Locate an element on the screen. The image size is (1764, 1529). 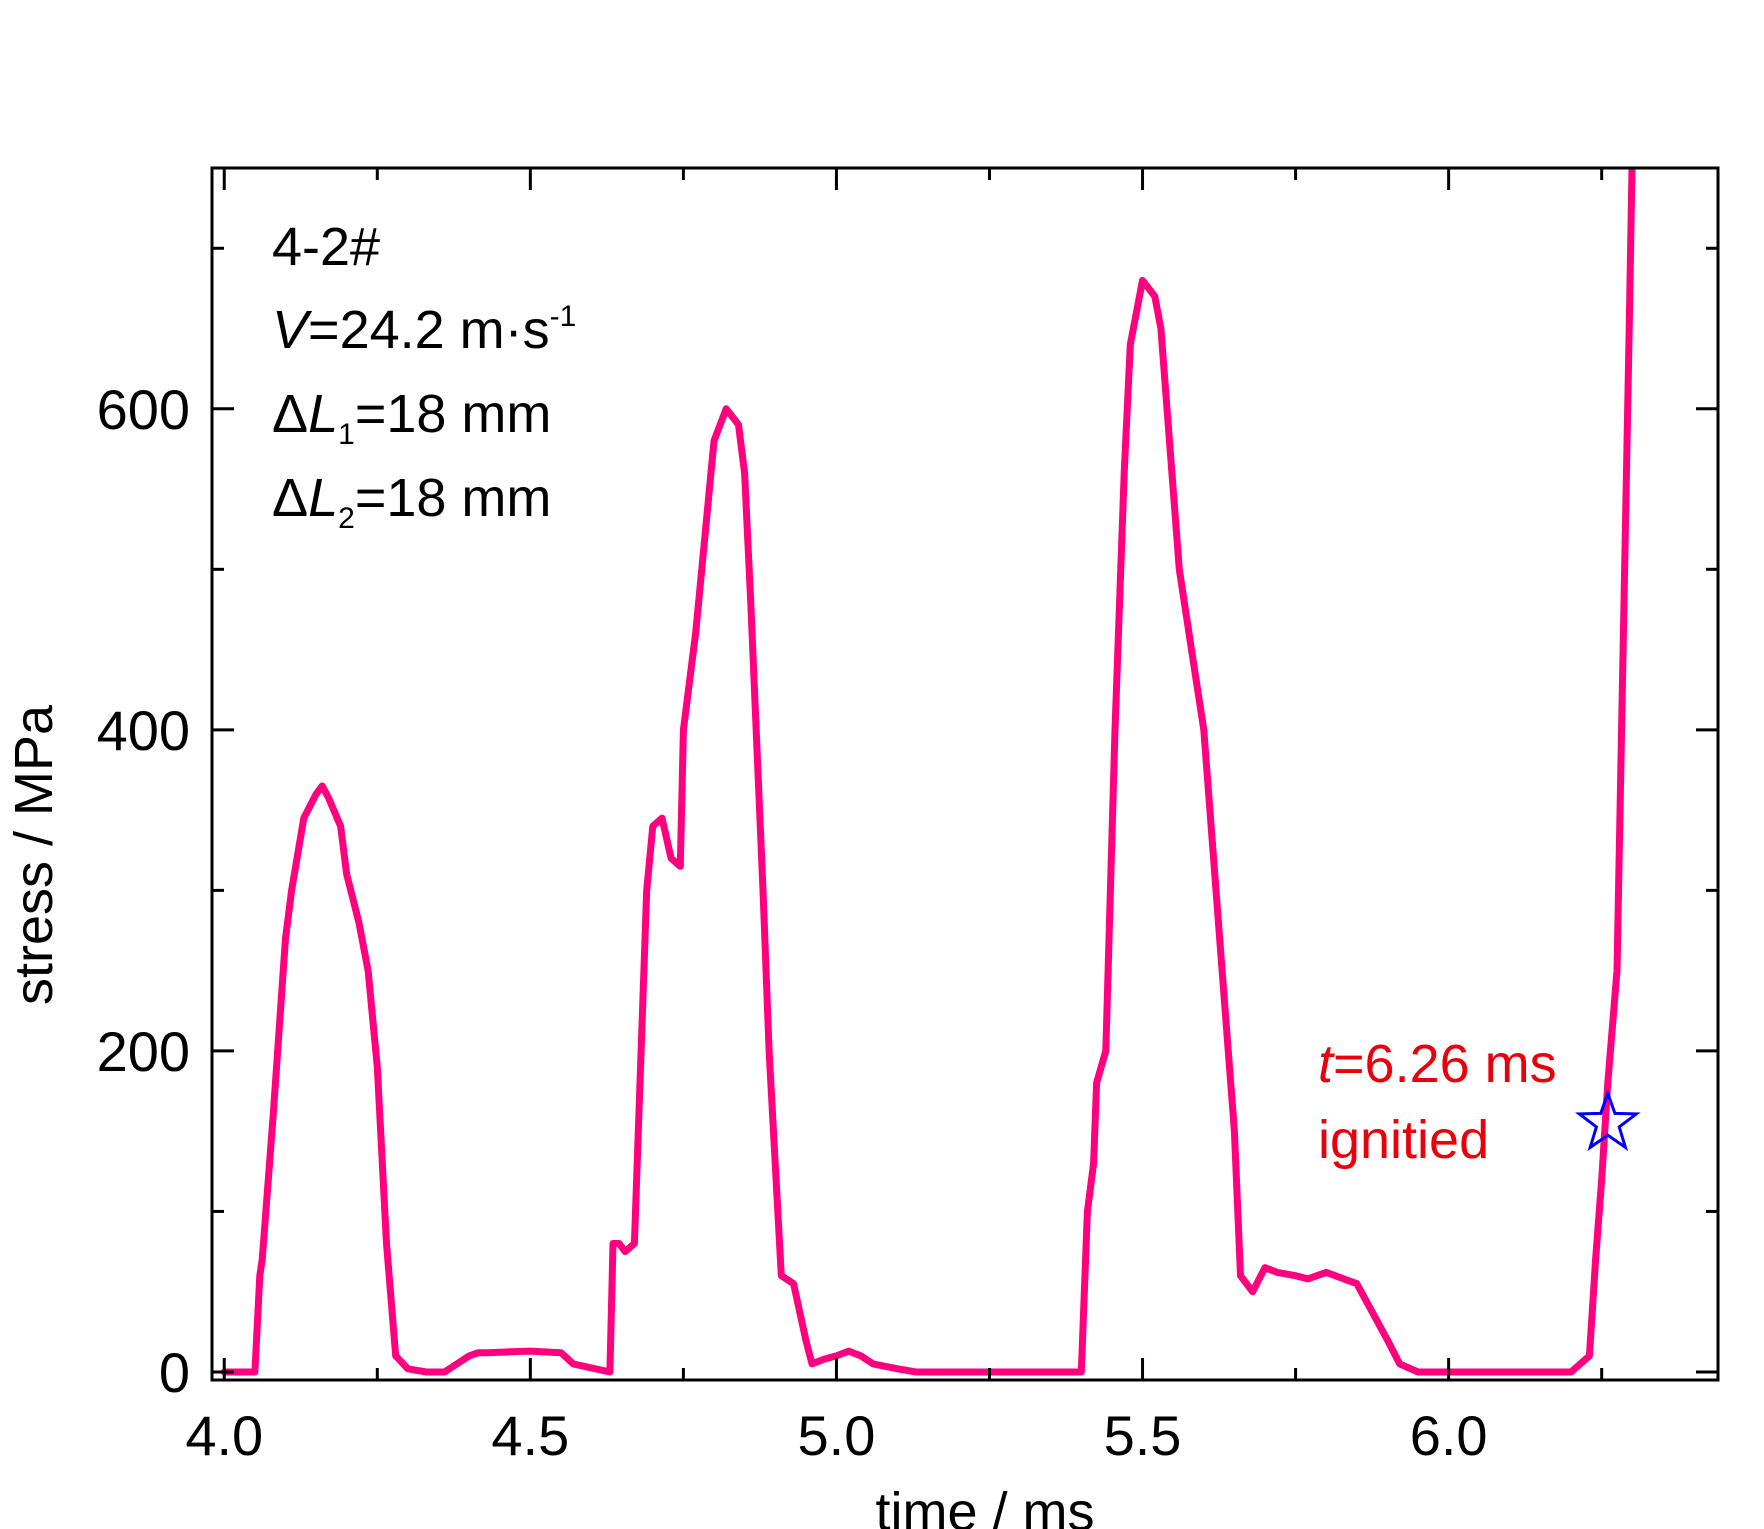
x-tick-label: 4.5 is located at coordinates (530, 1435).